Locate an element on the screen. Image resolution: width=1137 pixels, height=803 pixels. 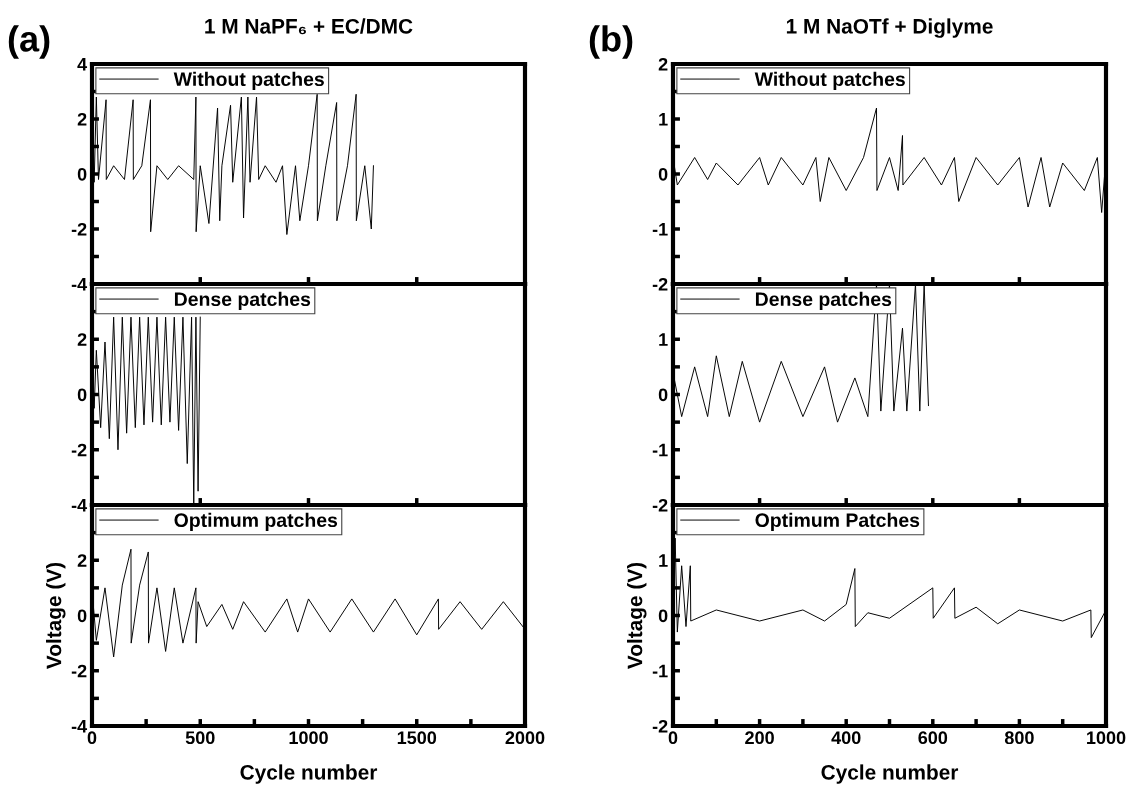
legend-label: Optimum Patches is located at coordinates (837, 521).